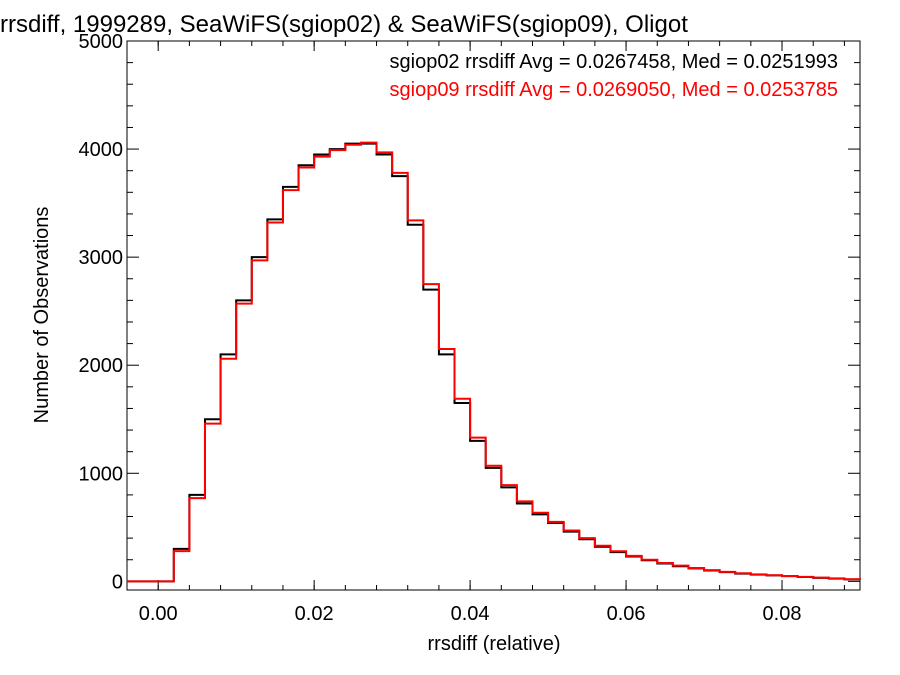 Image resolution: width=900 pixels, height=675 pixels. What do you see at coordinates (117, 582) in the screenshot?
I see `y-tick-label: 0` at bounding box center [117, 582].